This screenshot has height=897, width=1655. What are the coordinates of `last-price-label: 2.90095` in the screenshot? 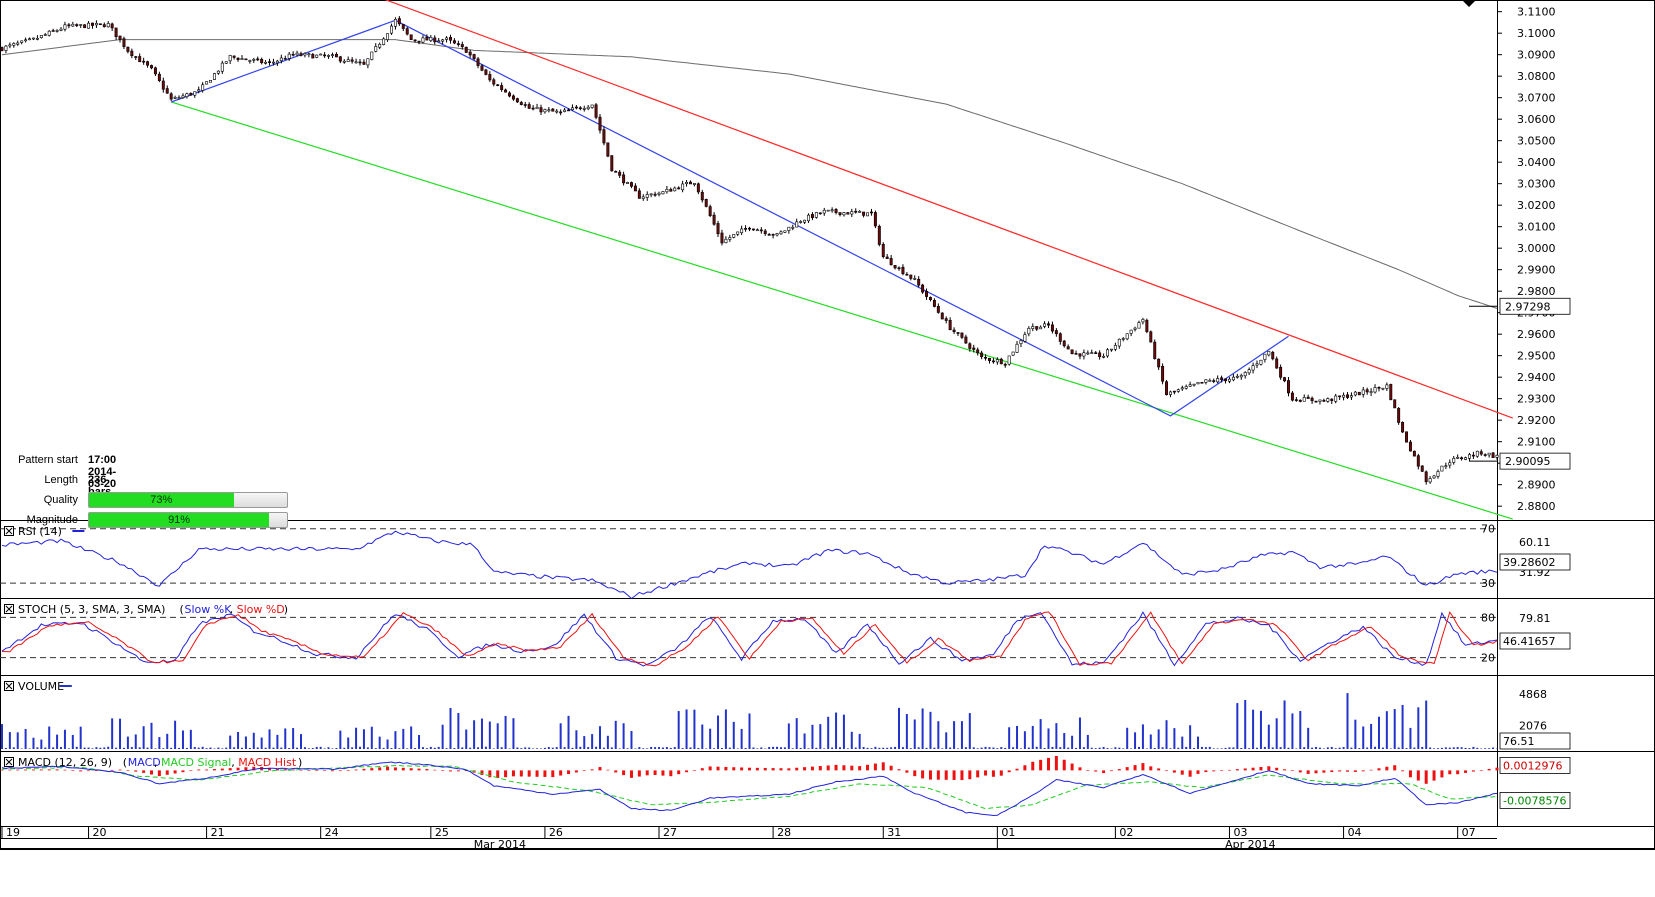 It's located at (1520, 461).